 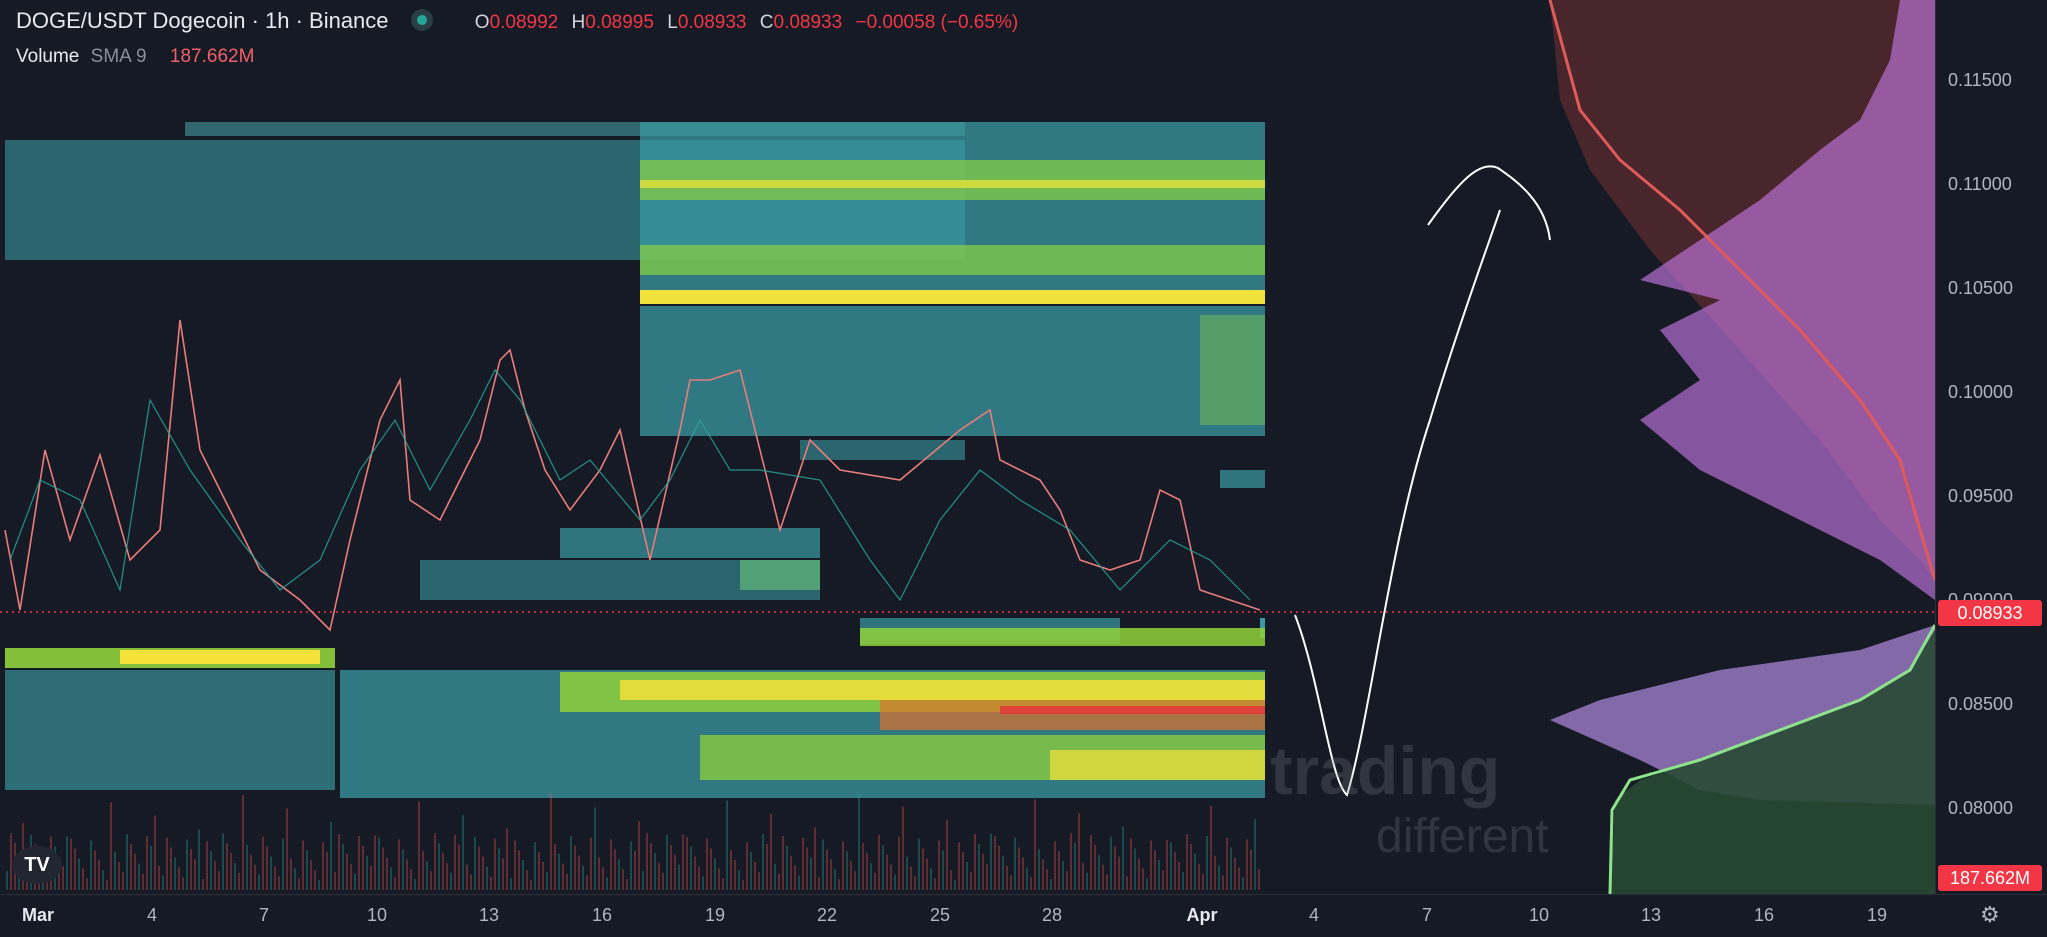 What do you see at coordinates (37, 865) in the screenshot?
I see `tradingview-logo-icon: TV` at bounding box center [37, 865].